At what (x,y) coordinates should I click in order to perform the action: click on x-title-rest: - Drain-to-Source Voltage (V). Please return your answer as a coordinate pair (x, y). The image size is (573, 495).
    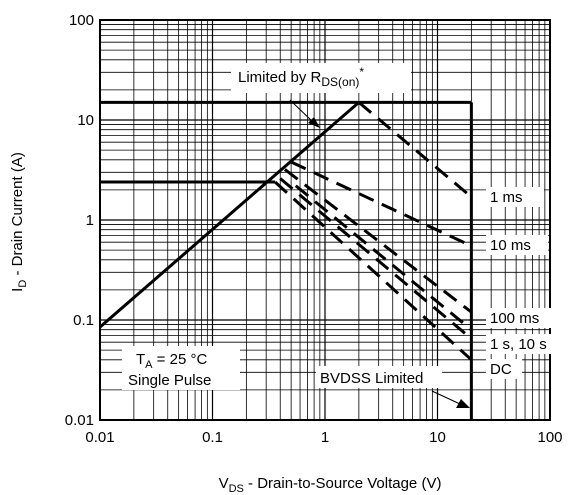
    Looking at the image, I should click on (343, 483).